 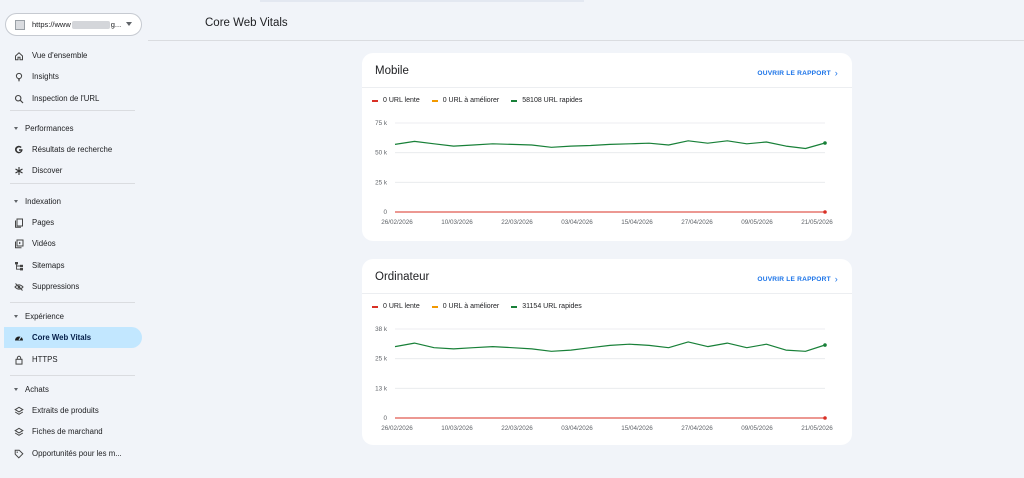 I want to click on legend-item-fast: 31154 URL rapides, so click(x=546, y=306).